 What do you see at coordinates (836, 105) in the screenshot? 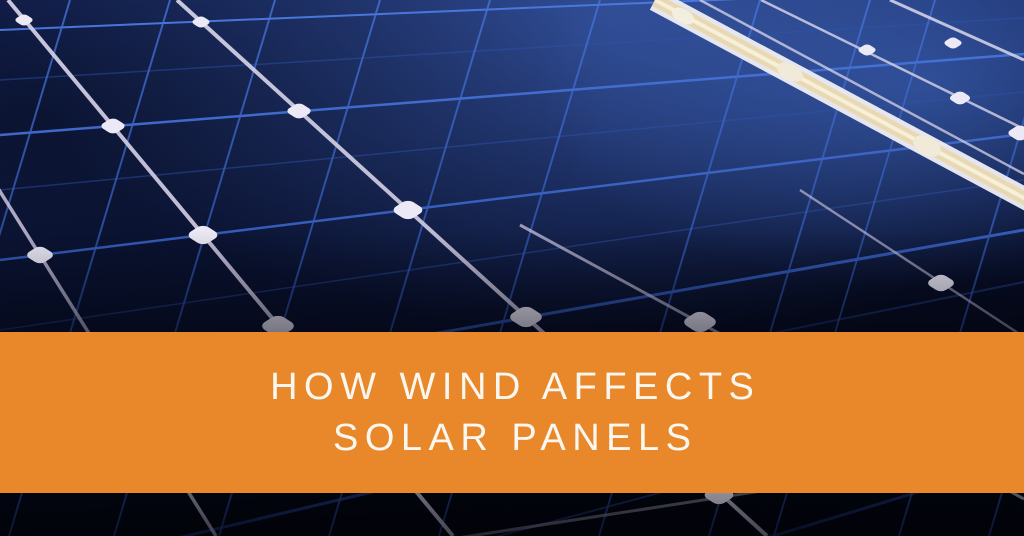
I see `panel-frame-bar` at bounding box center [836, 105].